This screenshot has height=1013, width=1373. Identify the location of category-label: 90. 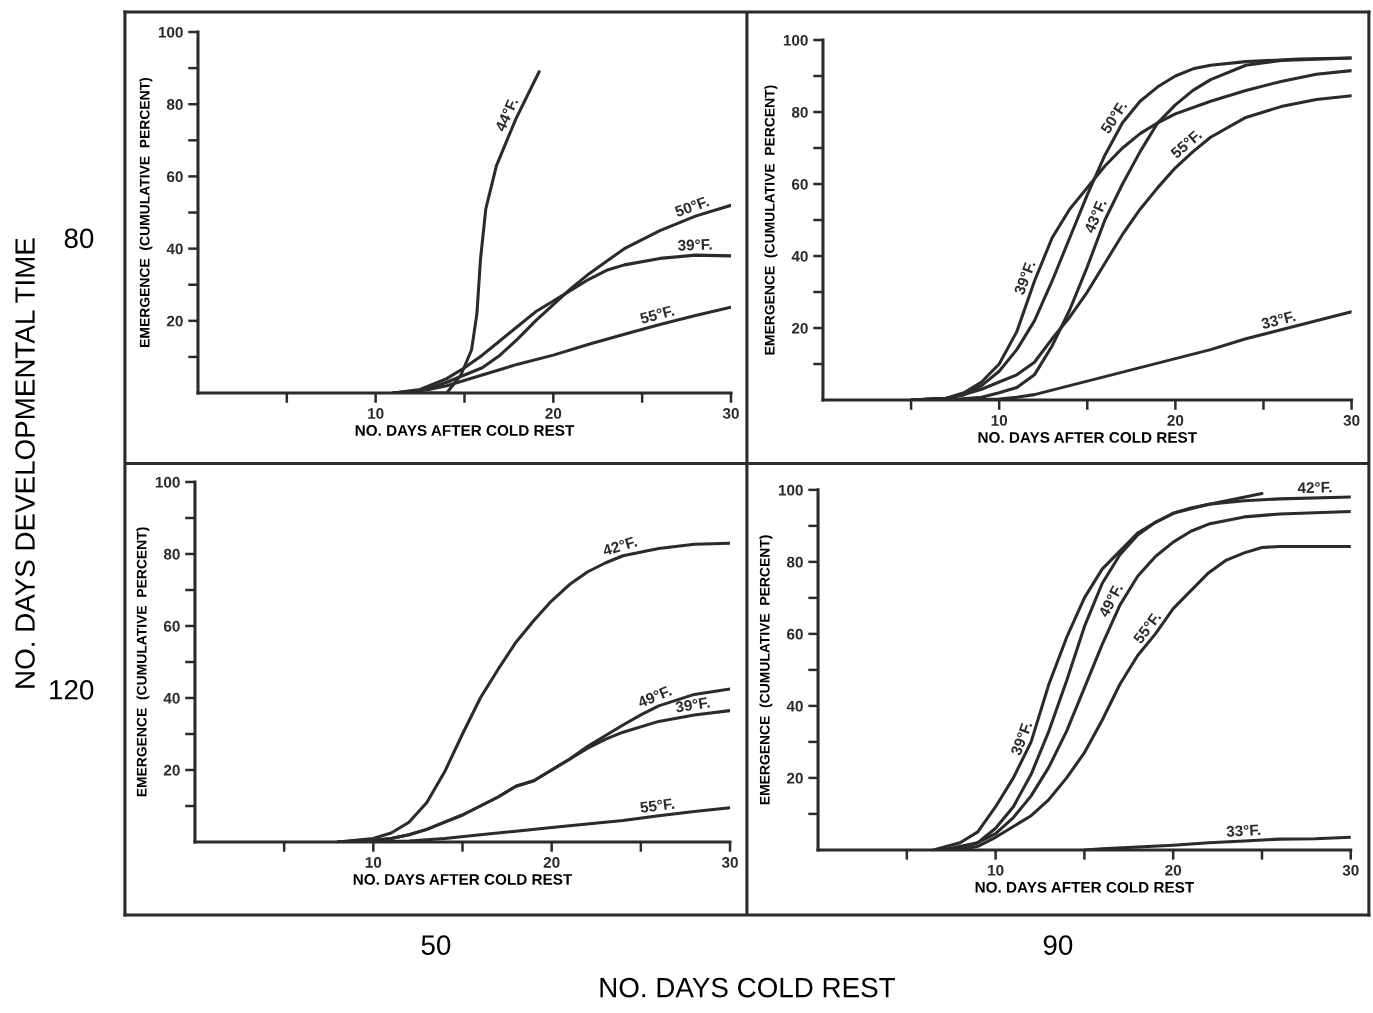
(1058, 945).